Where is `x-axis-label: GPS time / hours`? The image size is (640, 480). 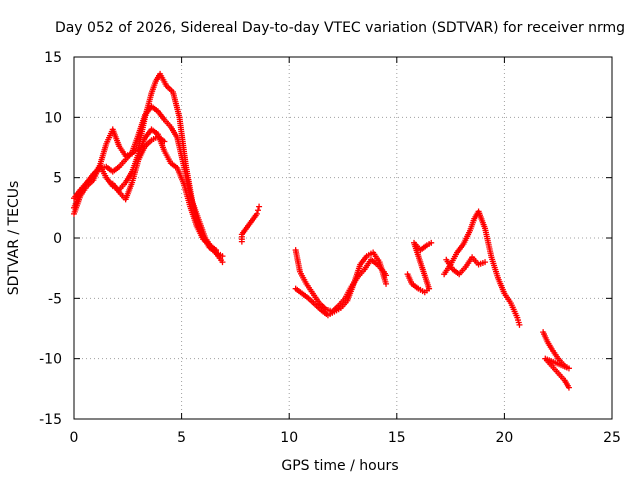
x-axis-label: GPS time / hours is located at coordinates (339, 466).